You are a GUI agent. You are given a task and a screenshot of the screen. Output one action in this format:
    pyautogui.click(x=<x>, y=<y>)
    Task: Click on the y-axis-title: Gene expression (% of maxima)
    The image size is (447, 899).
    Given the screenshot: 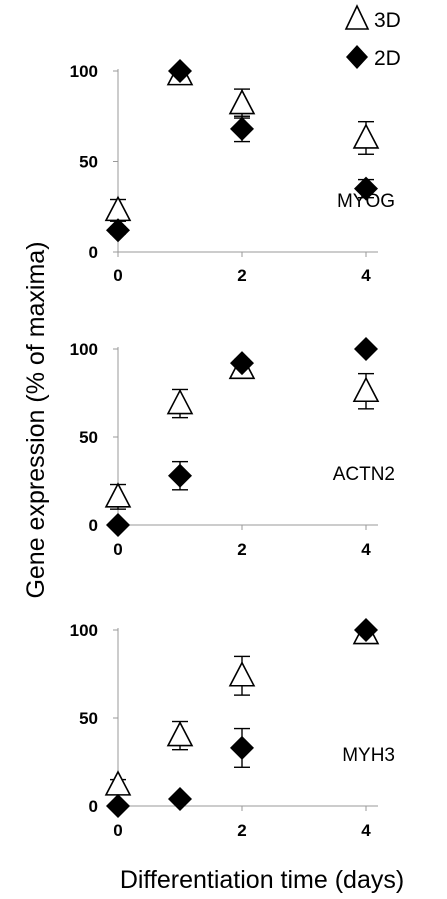 What is the action you would take?
    pyautogui.click(x=36, y=419)
    